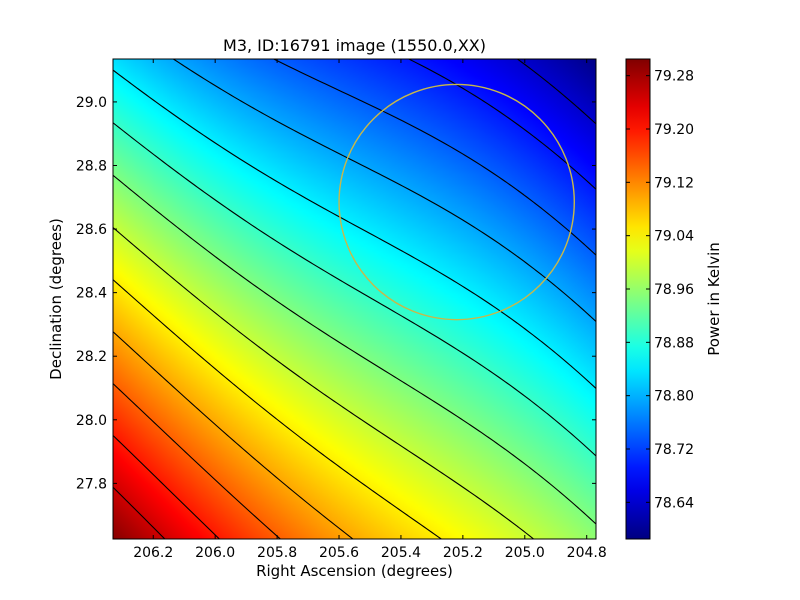 The image size is (800, 600). What do you see at coordinates (354, 45) in the screenshot?
I see `chart-title: M3, ID:16791 image (1550.0,XX)` at bounding box center [354, 45].